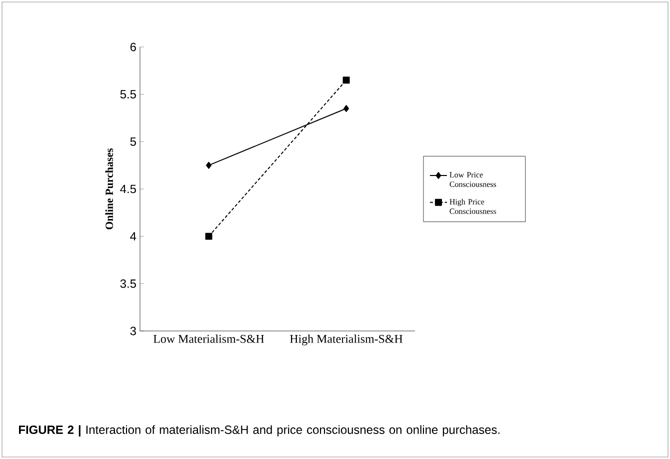 Image resolution: width=670 pixels, height=459 pixels. What do you see at coordinates (259, 431) in the screenshot?
I see `text: FIGURE 2 | Interaction of materialism-S&H and price consciousness on online purchases.` at bounding box center [259, 431].